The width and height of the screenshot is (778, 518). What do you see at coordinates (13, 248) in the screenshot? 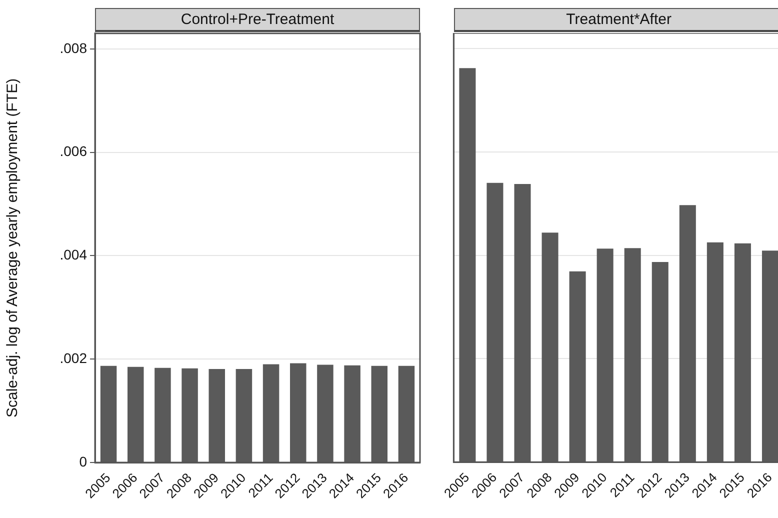
I see `y-axis-title: Scale-adj. log of Average yearly employment (FTE)` at bounding box center [13, 248].